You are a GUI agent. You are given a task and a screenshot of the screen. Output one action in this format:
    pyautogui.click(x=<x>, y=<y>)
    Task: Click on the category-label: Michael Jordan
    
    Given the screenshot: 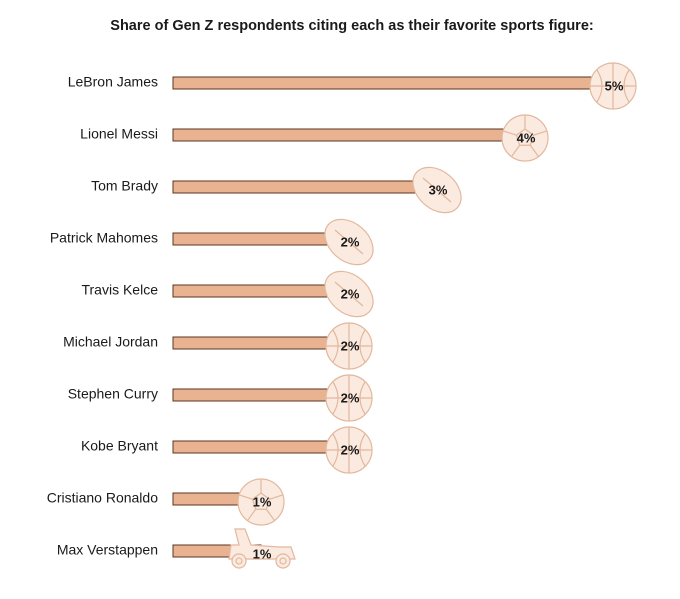 What is the action you would take?
    pyautogui.click(x=110, y=342)
    